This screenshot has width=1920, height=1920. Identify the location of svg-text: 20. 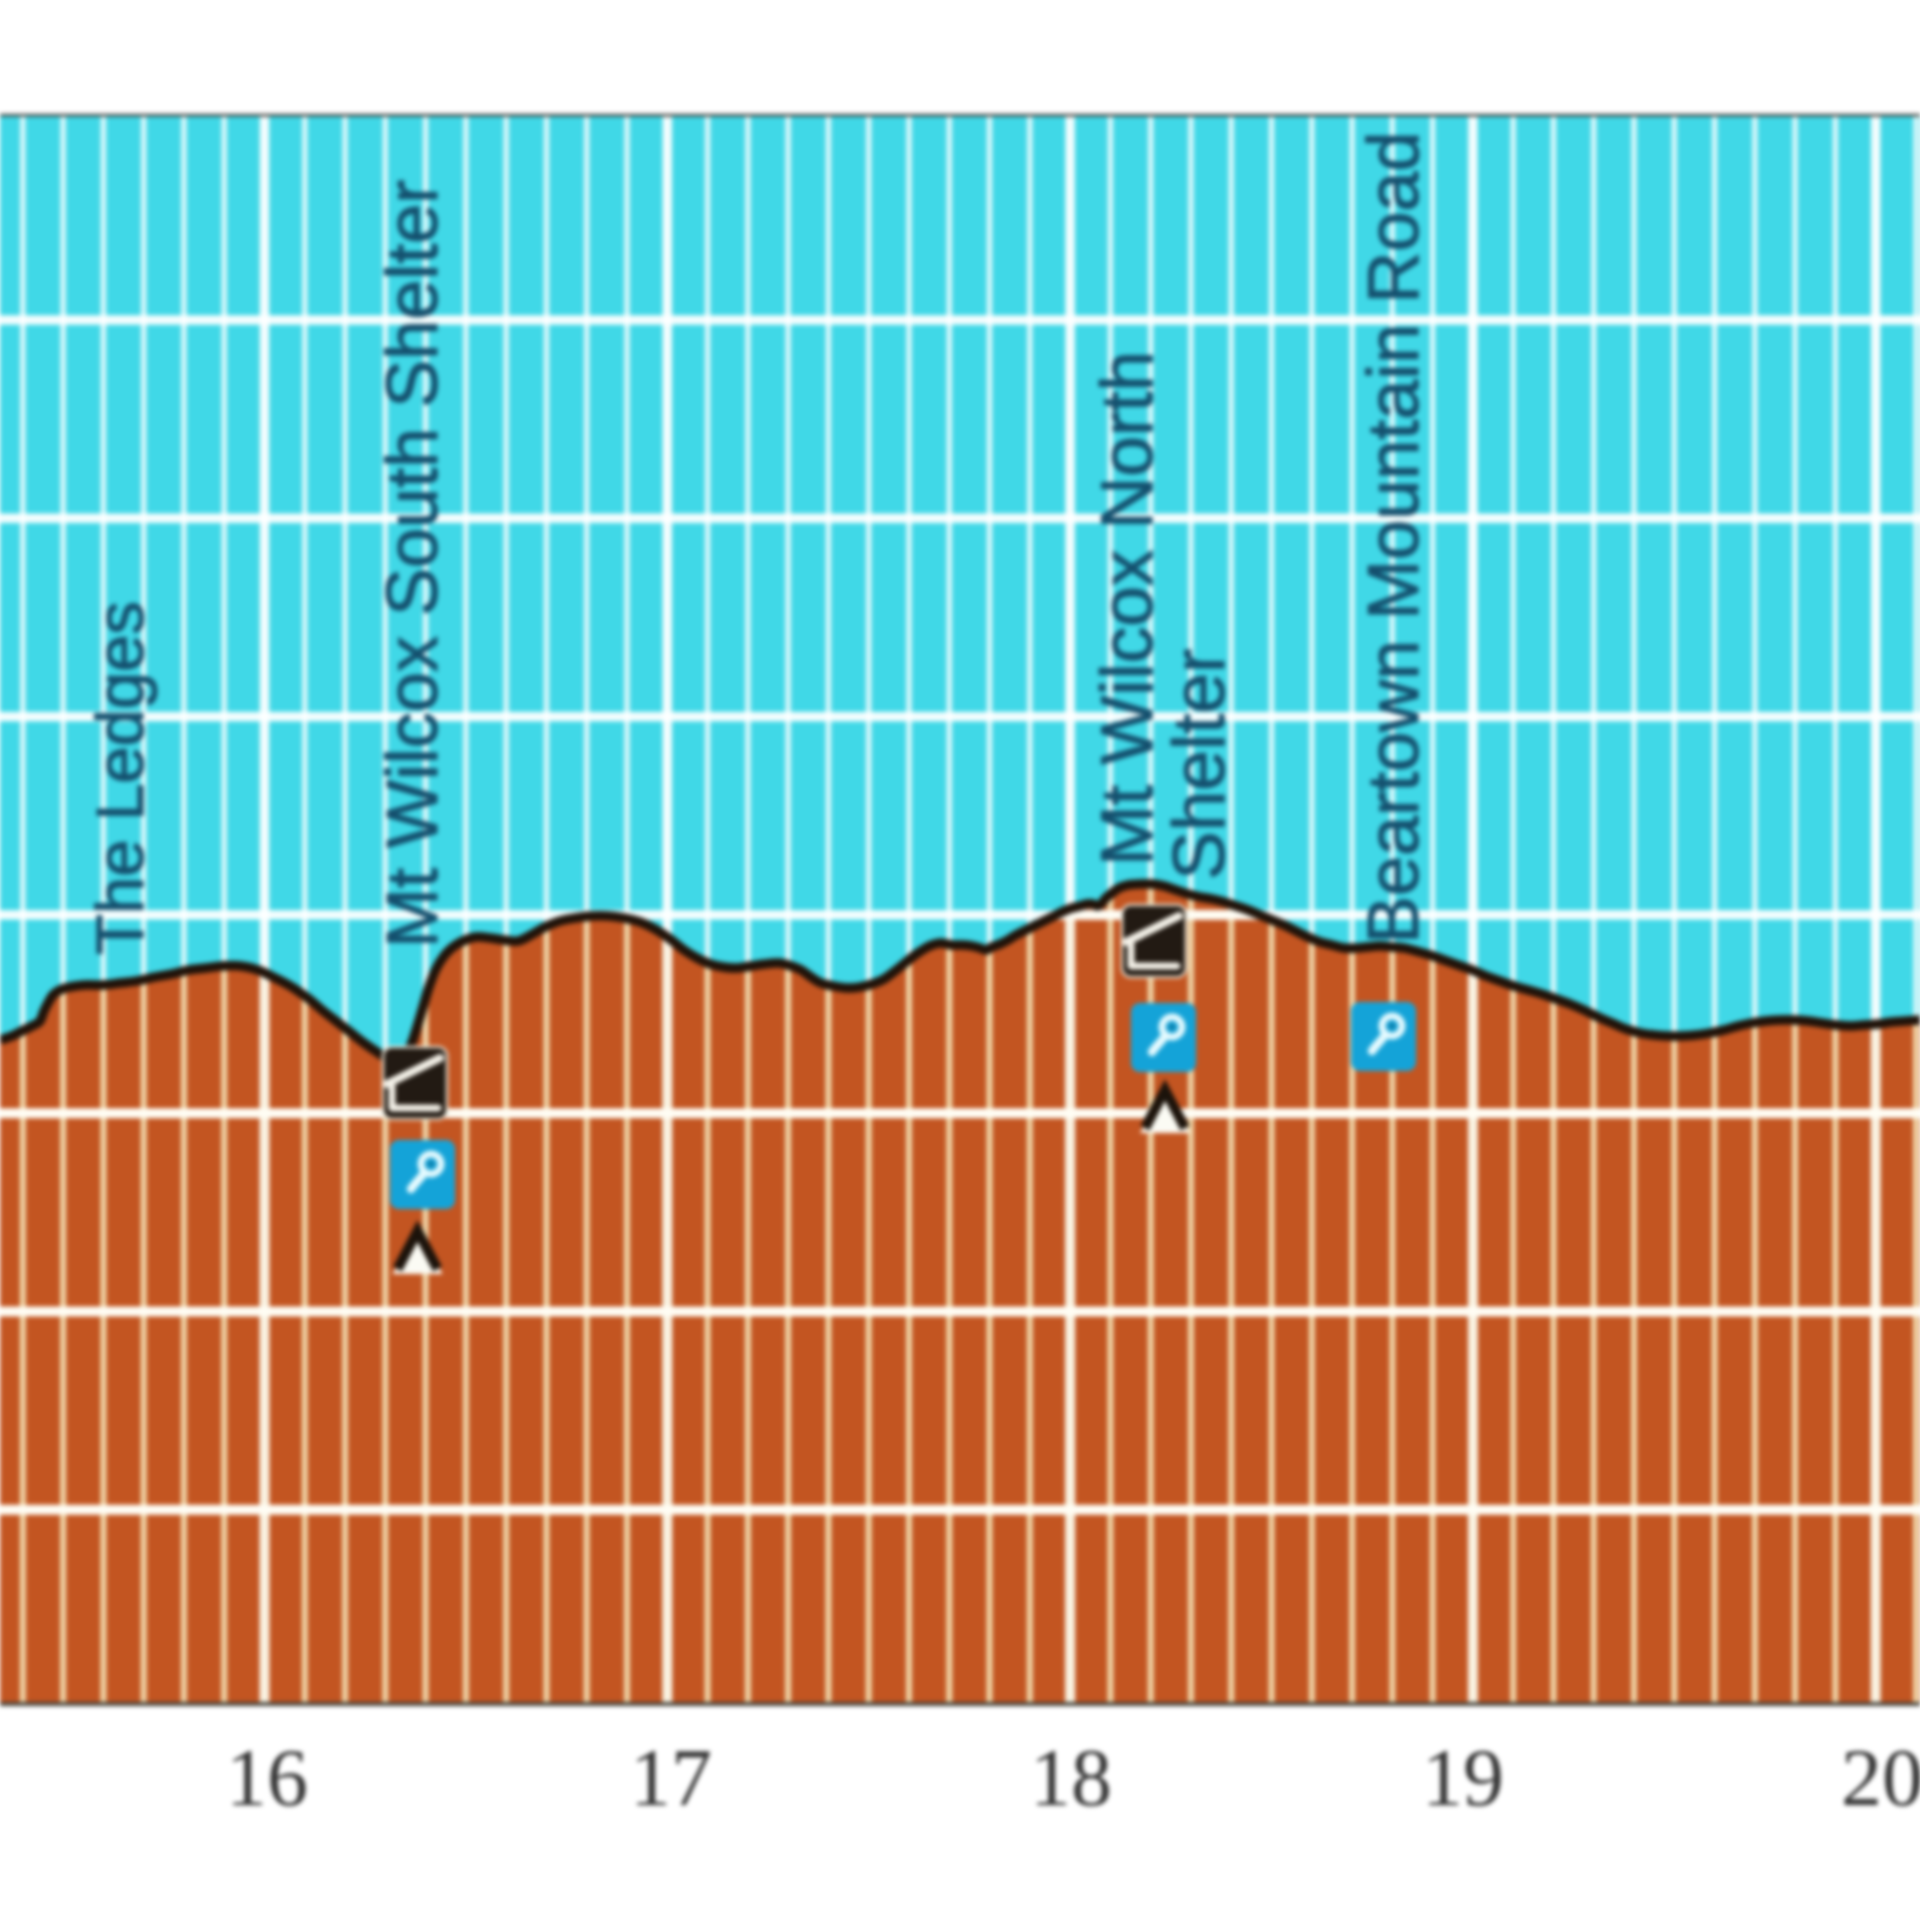
(1880, 1777).